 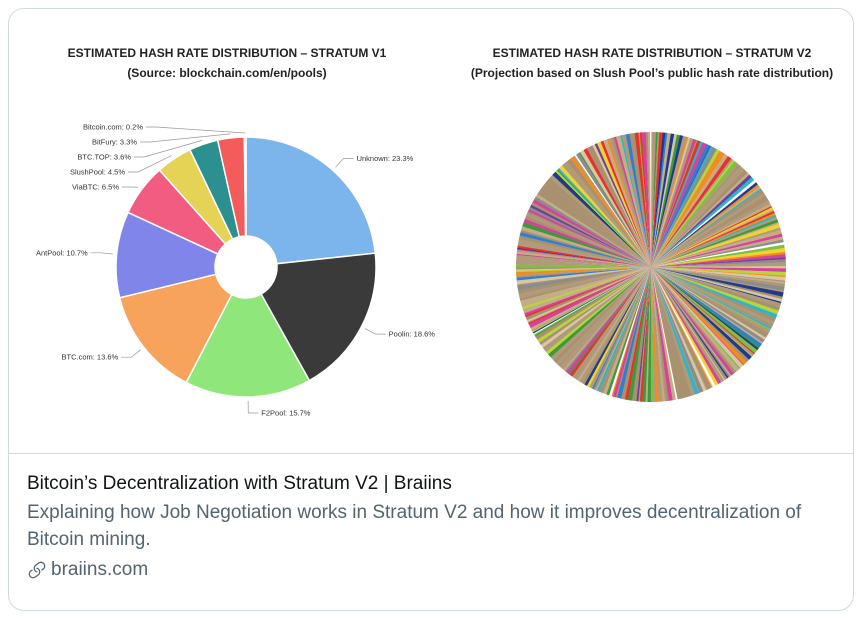 I want to click on chart-v1-slice-label: Bitcoin.com: 0.2%, so click(x=113, y=127).